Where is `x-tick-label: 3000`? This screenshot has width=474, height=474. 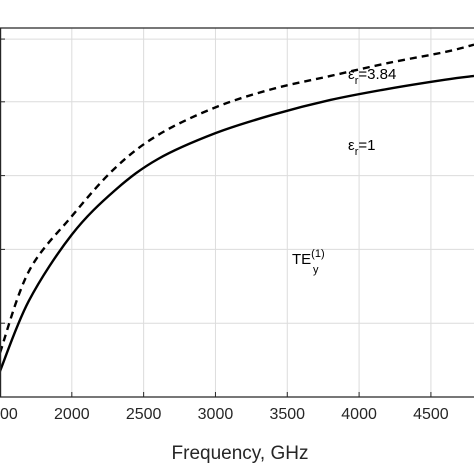 x-tick-label: 3000 is located at coordinates (216, 414).